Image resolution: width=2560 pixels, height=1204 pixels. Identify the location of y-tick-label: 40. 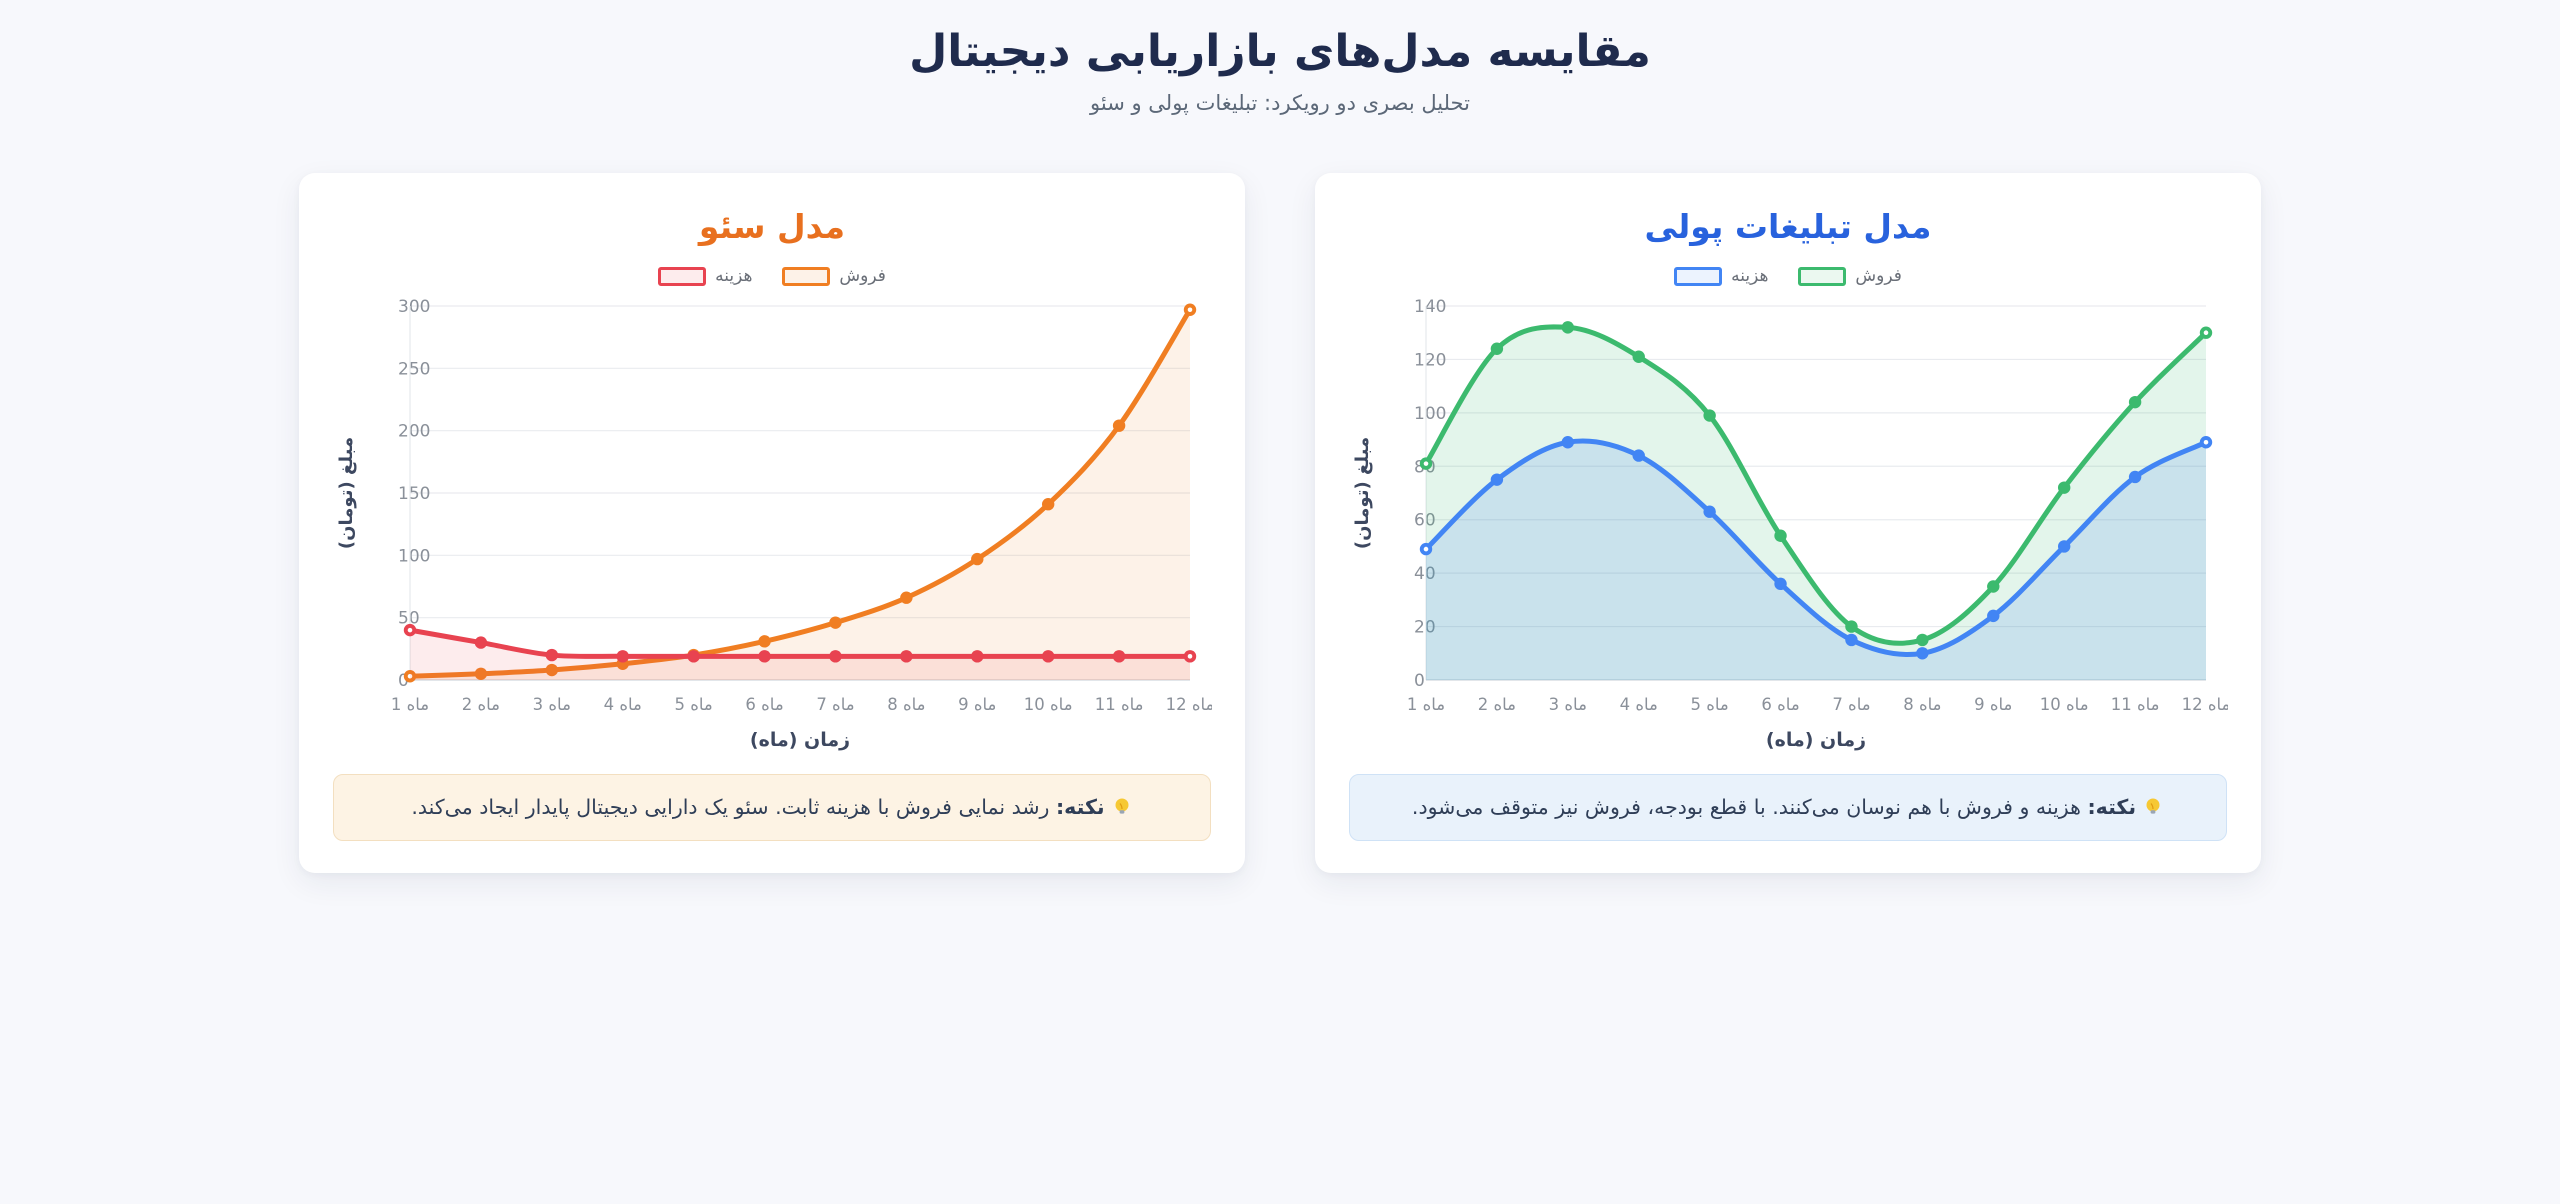
(1425, 574).